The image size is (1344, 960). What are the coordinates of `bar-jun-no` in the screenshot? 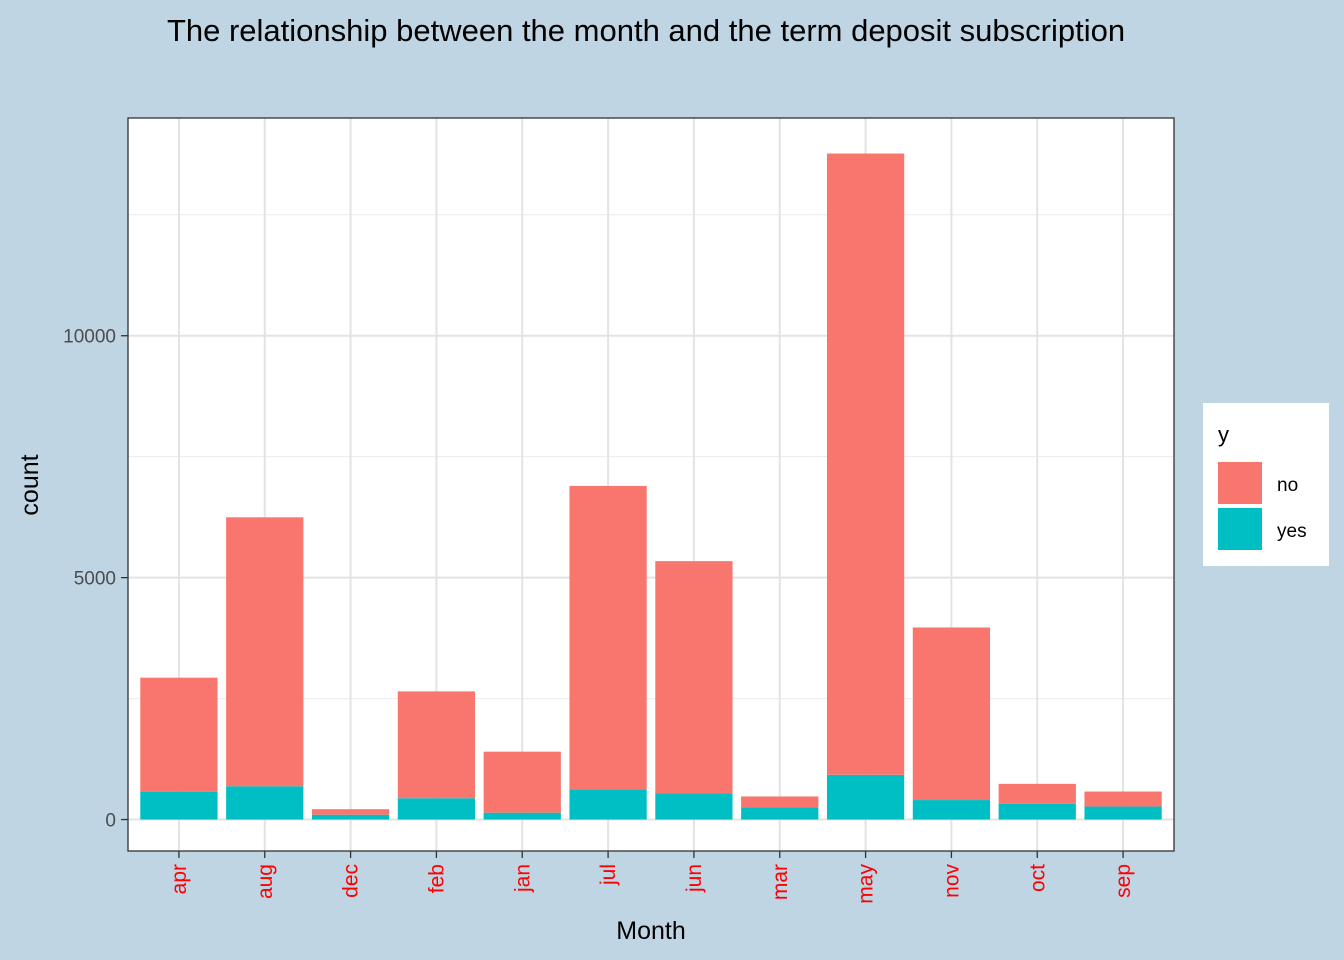 It's located at (694, 677).